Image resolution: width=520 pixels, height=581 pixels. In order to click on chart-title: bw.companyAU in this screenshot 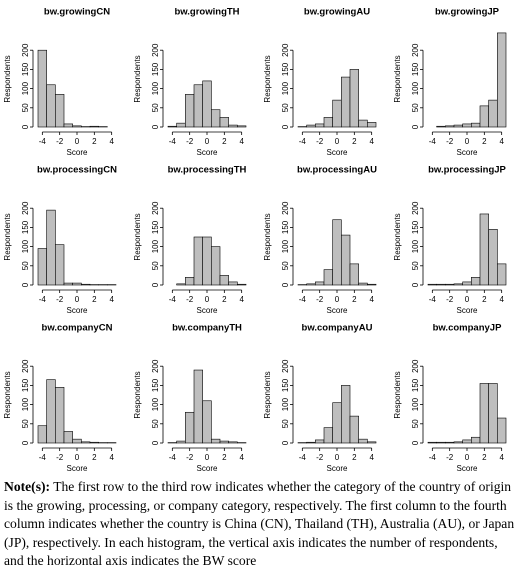, I will do `click(337, 328)`.